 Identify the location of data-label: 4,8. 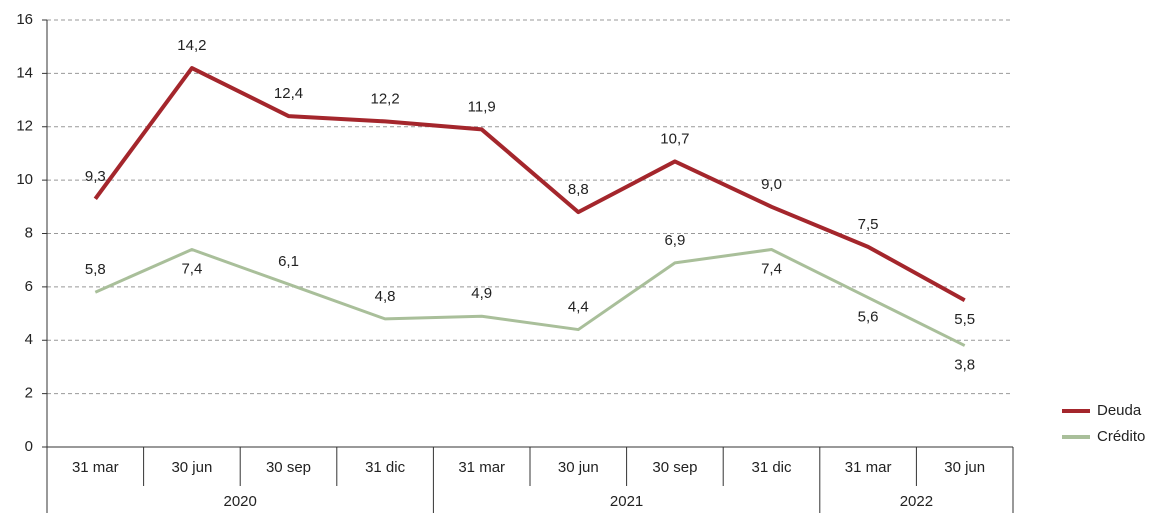
(385, 296).